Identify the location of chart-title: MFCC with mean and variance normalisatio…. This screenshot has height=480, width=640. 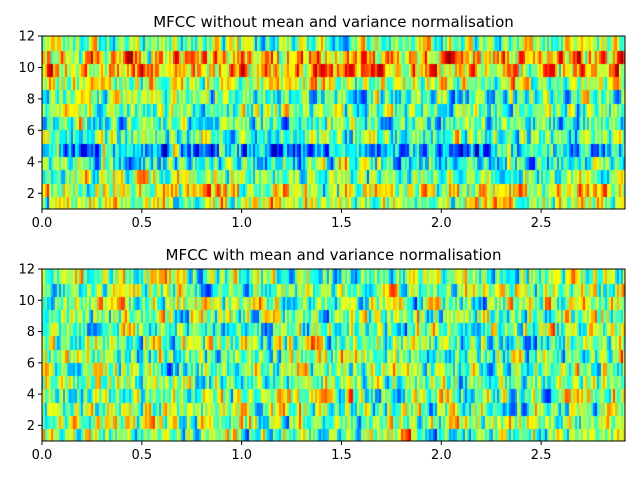
(334, 255).